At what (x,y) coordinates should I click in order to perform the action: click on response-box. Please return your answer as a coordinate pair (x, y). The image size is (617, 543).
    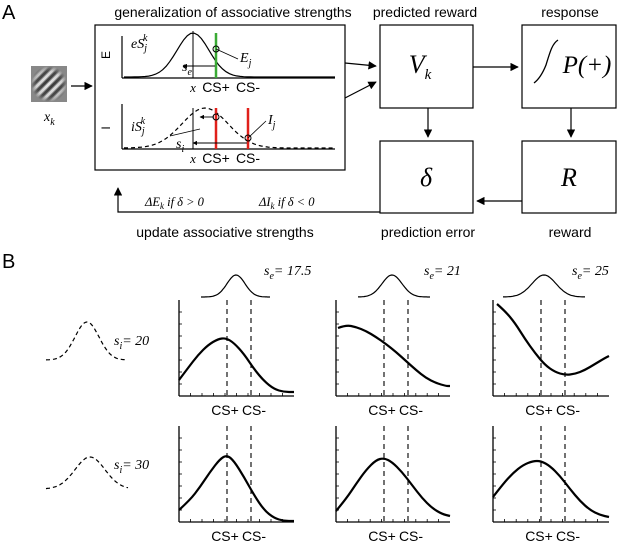
    Looking at the image, I should click on (569, 66).